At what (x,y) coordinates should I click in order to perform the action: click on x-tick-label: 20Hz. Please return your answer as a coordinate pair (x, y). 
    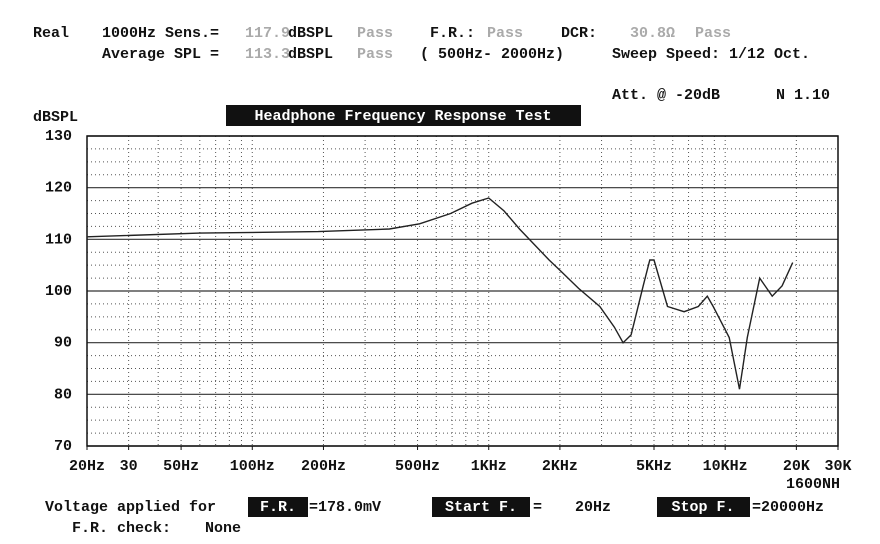
    Looking at the image, I should click on (87, 466).